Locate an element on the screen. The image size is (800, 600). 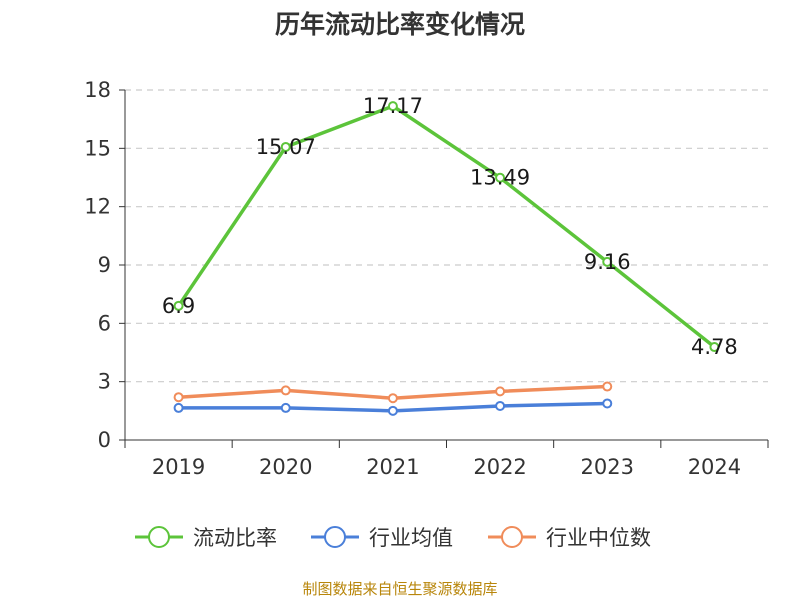
data-label: 17.17 is located at coordinates (393, 106).